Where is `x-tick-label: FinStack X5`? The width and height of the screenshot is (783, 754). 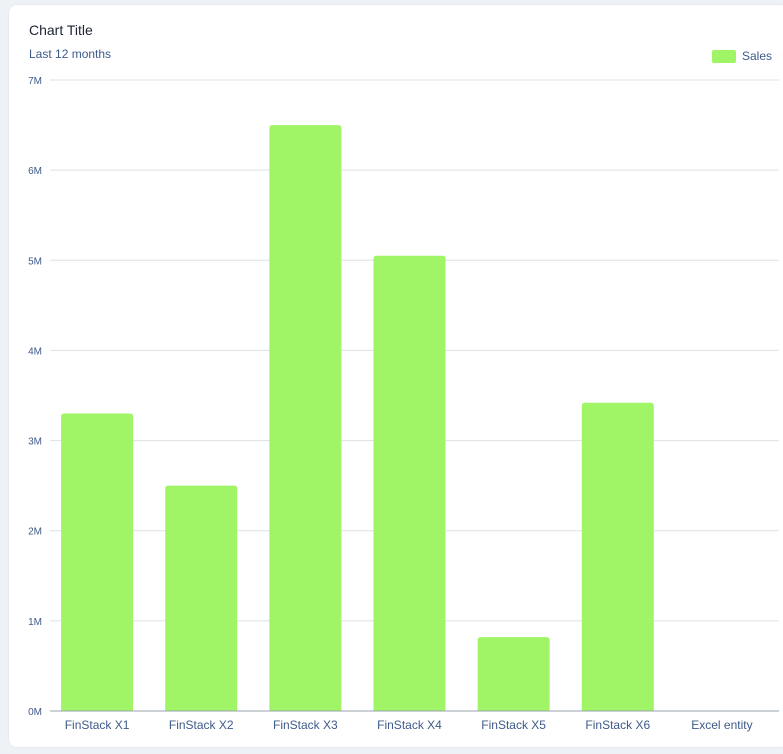 x-tick-label: FinStack X5 is located at coordinates (513, 725).